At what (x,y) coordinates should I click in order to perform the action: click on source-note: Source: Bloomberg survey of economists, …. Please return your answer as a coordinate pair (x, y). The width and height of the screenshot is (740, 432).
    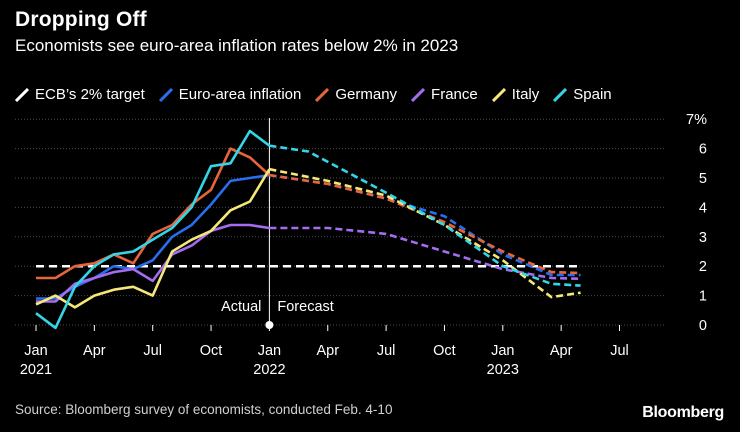
    Looking at the image, I should click on (204, 409).